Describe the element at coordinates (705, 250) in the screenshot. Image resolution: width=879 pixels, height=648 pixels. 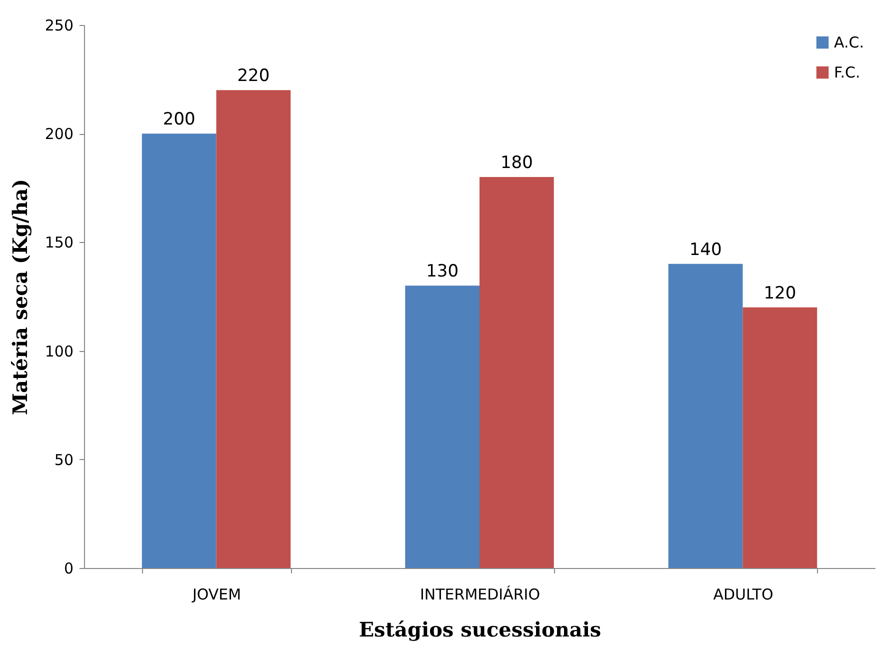
I see `data-label: 140` at that location.